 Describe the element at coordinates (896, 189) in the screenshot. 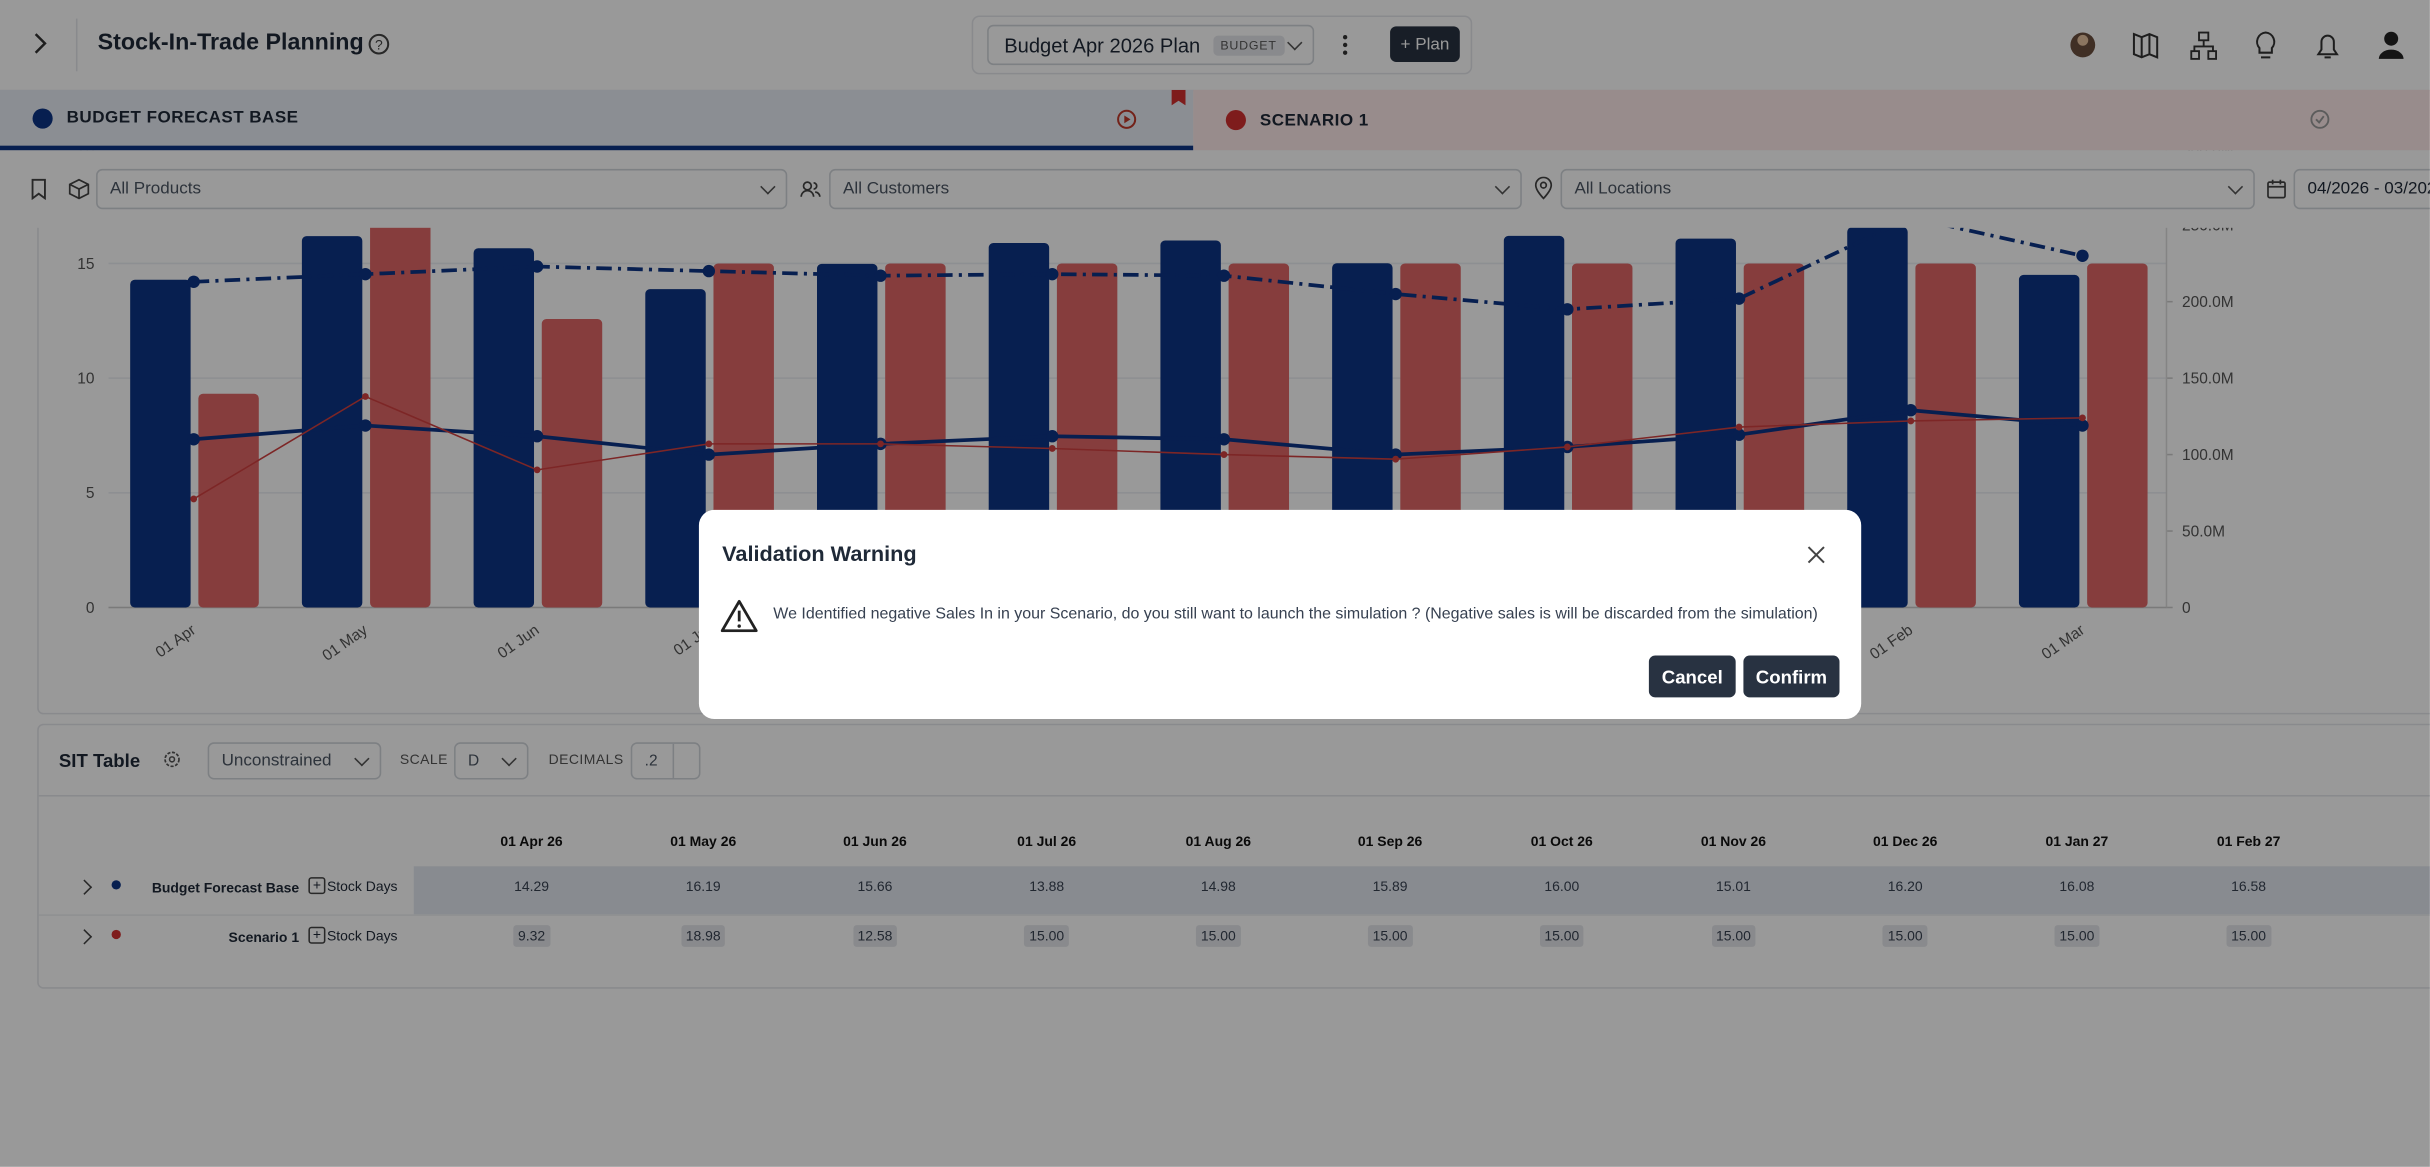

I see `filter-text: All Customers` at that location.